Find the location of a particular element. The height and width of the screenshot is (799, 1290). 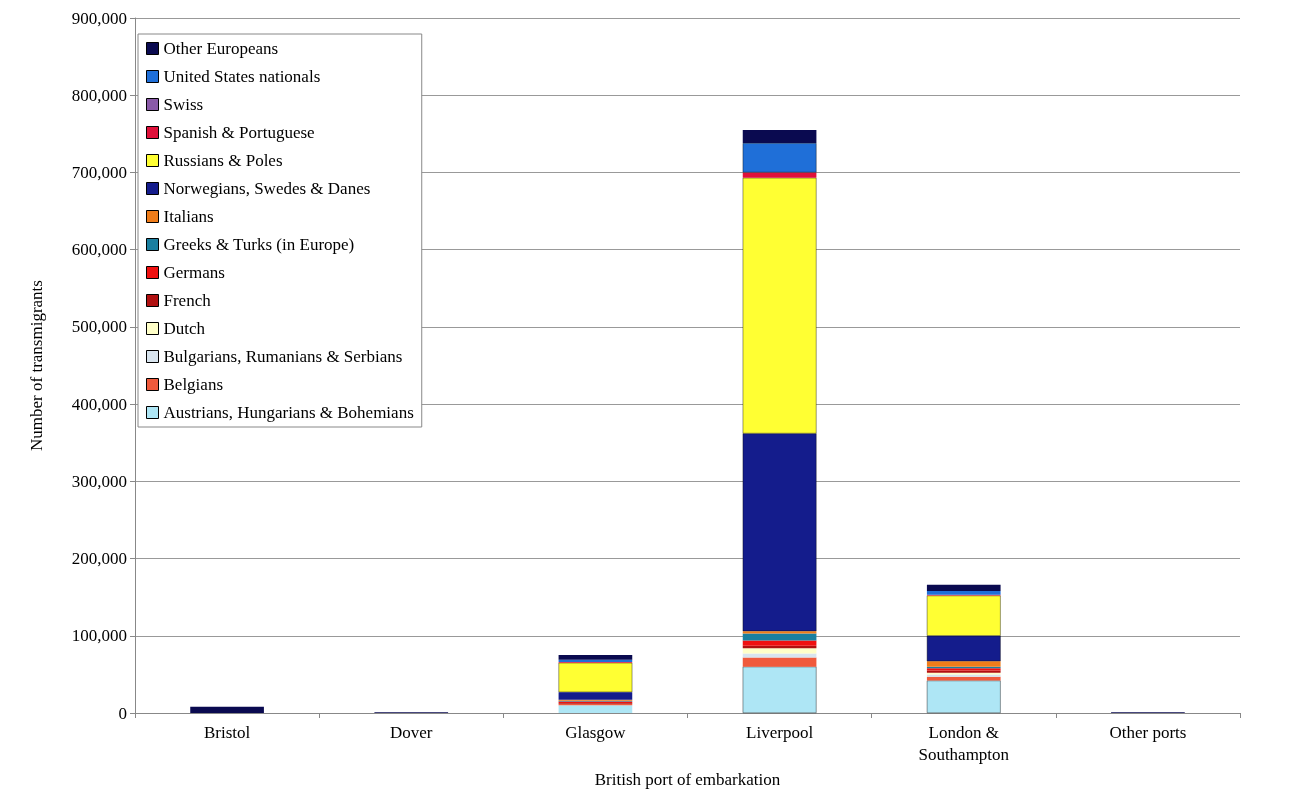

x-tick-label: Bristol is located at coordinates (227, 732).